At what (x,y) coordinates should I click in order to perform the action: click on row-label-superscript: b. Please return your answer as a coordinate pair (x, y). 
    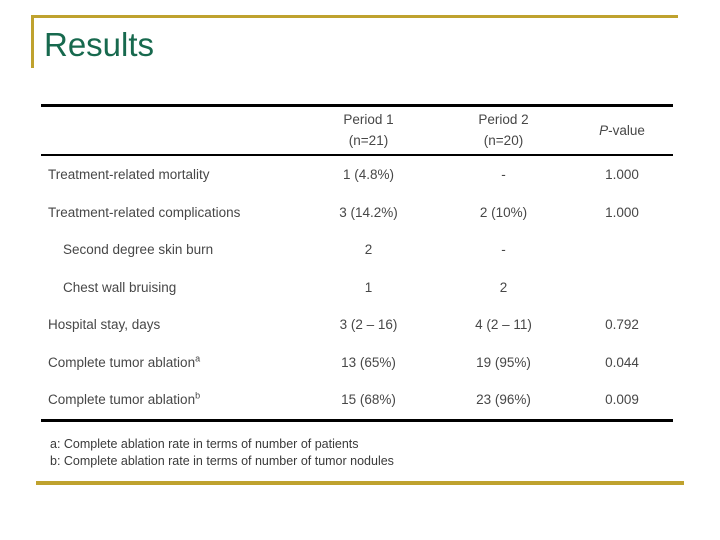
    Looking at the image, I should click on (198, 395).